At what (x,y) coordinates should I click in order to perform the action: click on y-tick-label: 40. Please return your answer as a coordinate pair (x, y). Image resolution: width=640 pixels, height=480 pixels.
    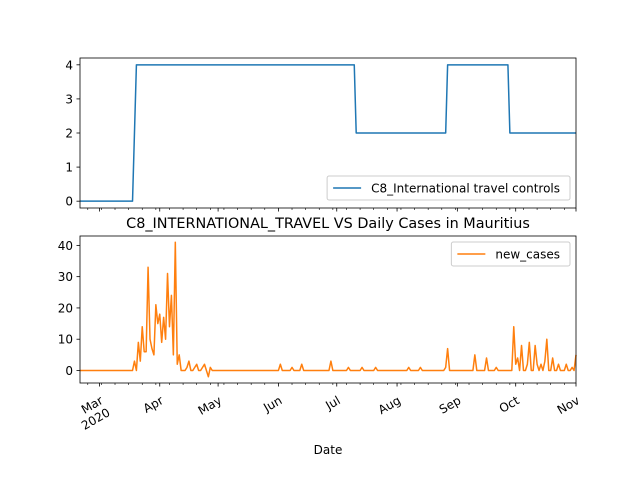
    Looking at the image, I should click on (65, 246).